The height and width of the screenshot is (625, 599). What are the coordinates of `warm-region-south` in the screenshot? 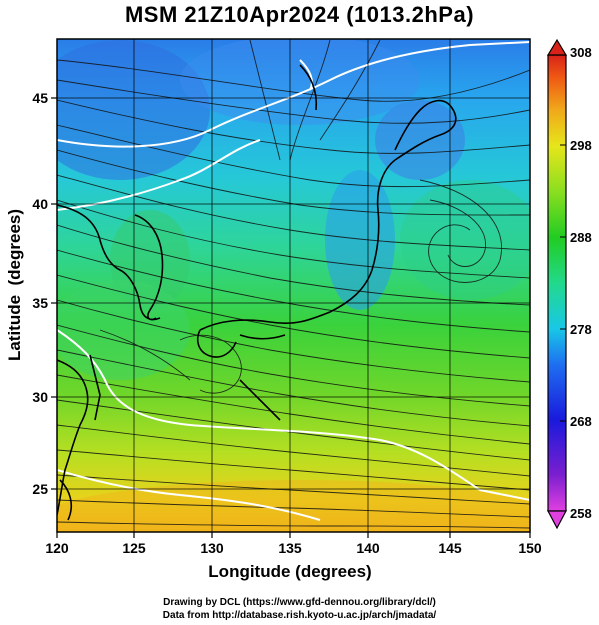 It's located at (293, 506).